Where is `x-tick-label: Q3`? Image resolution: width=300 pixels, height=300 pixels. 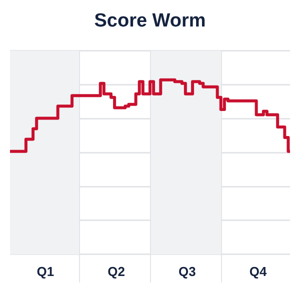 x-tick-label: Q3 is located at coordinates (187, 271).